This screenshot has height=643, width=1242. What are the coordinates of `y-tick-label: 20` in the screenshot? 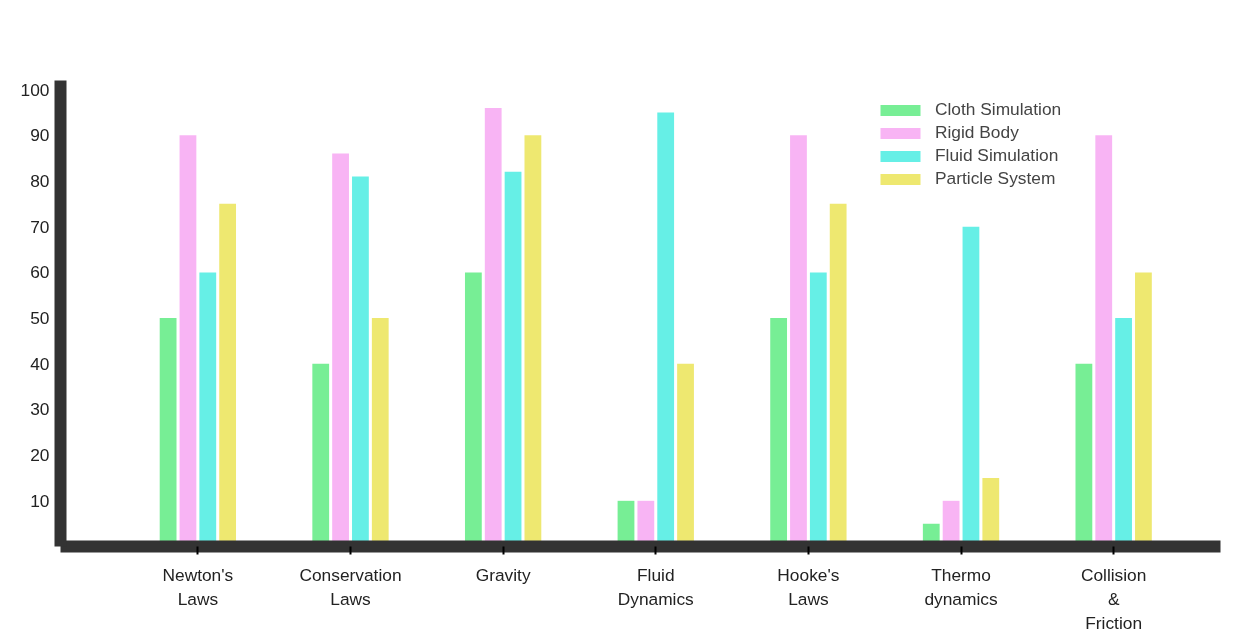 It's located at (40, 455).